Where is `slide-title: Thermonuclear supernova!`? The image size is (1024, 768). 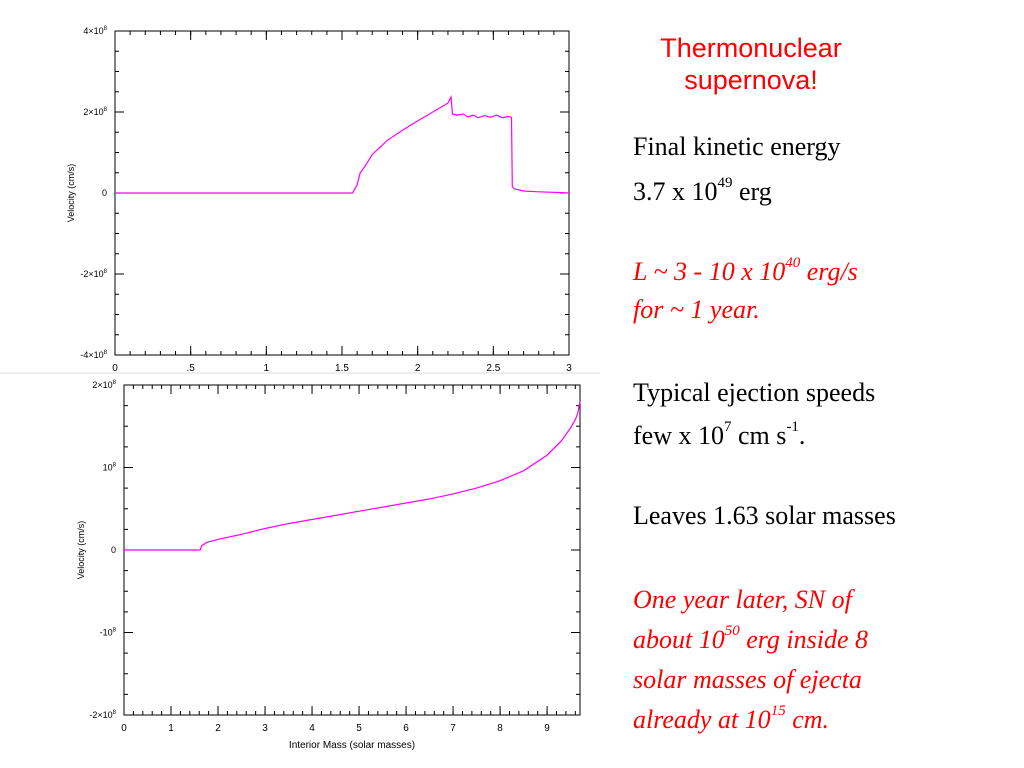 slide-title: Thermonuclear supernova! is located at coordinates (751, 64).